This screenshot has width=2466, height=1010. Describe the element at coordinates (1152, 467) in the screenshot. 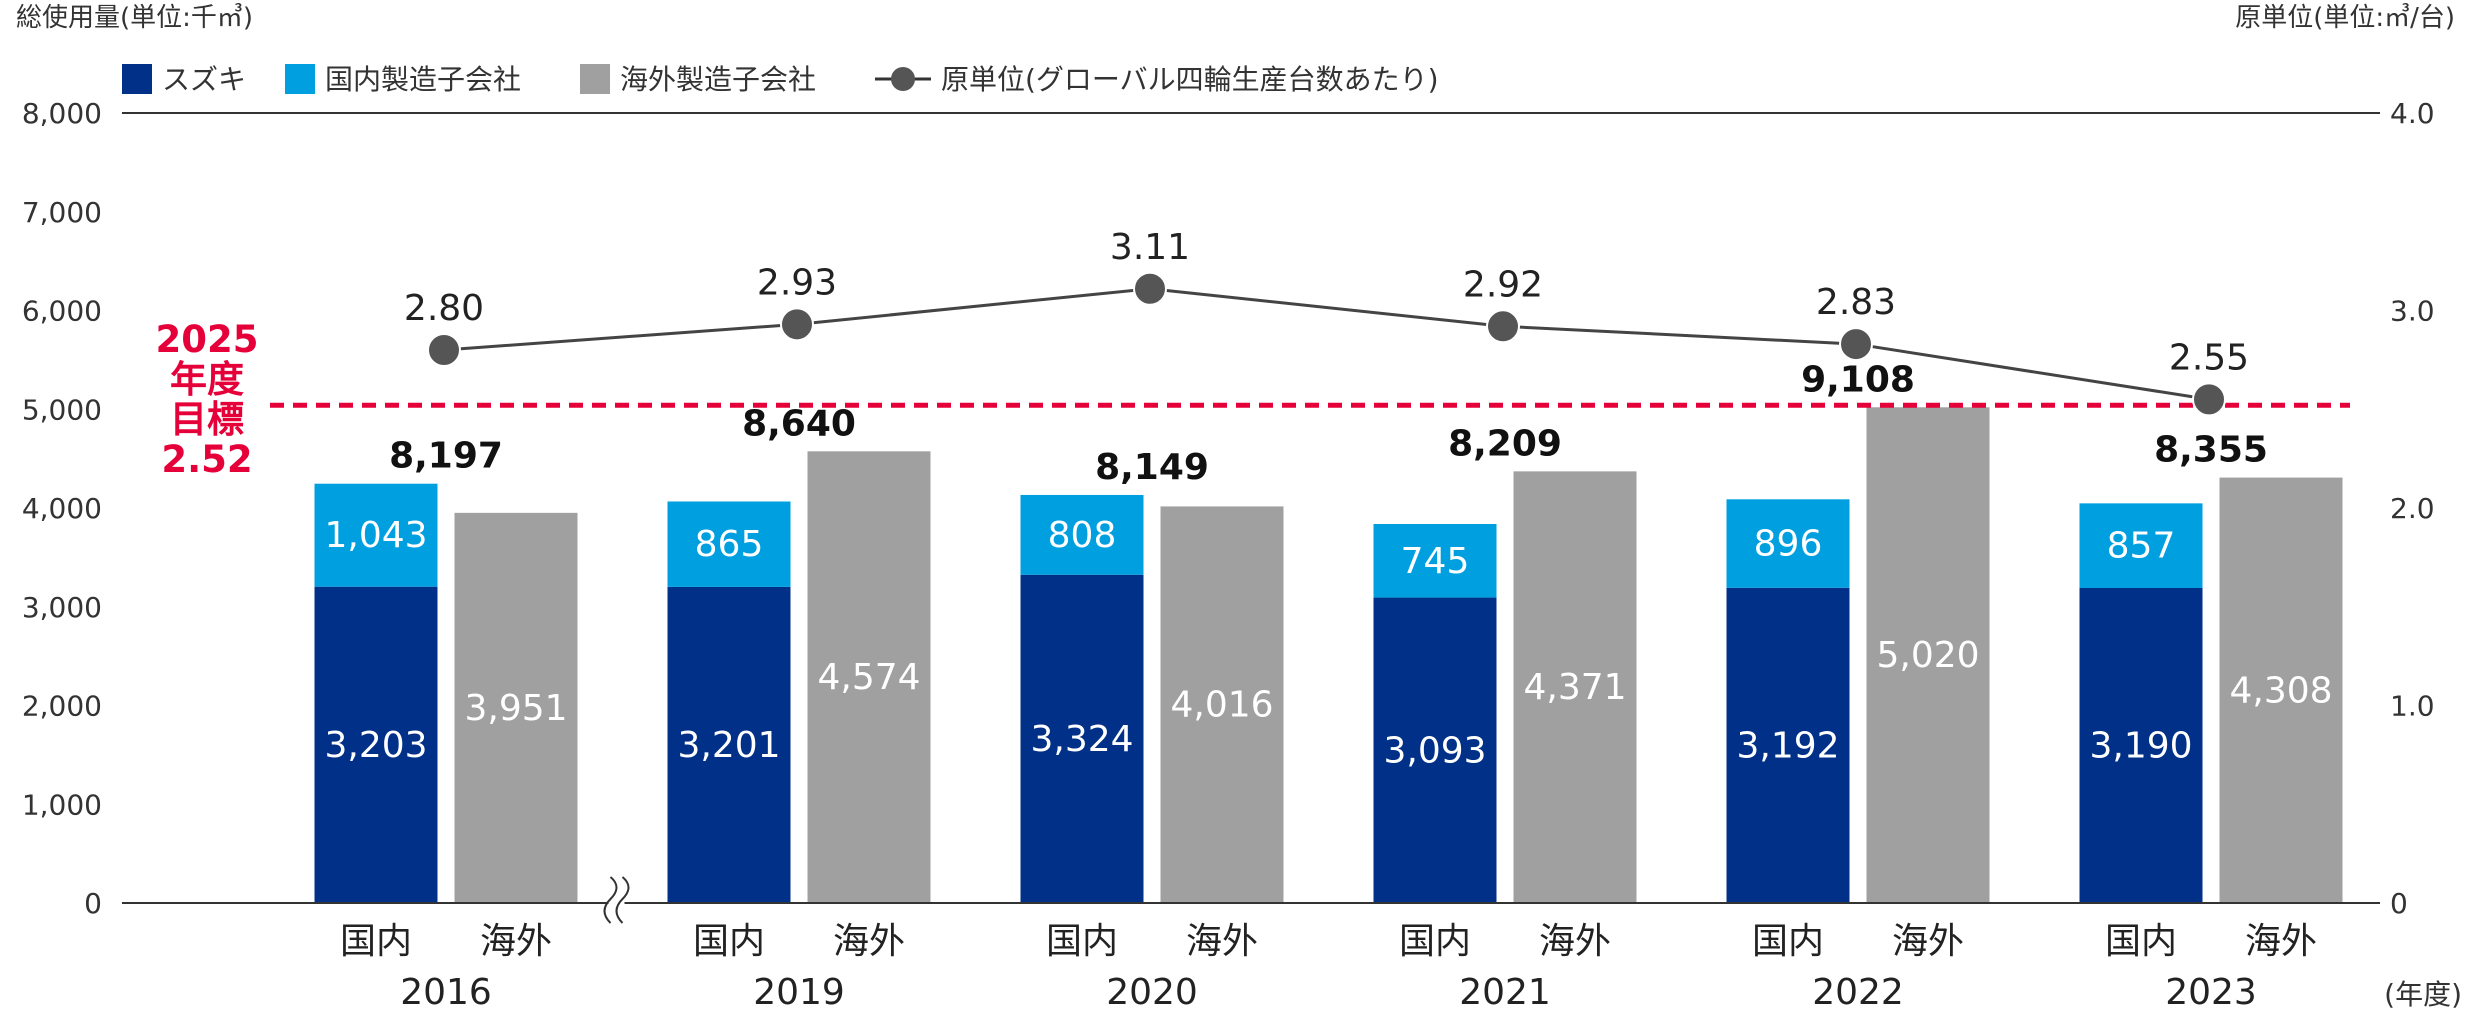

I see `total-label: 8,149` at that location.